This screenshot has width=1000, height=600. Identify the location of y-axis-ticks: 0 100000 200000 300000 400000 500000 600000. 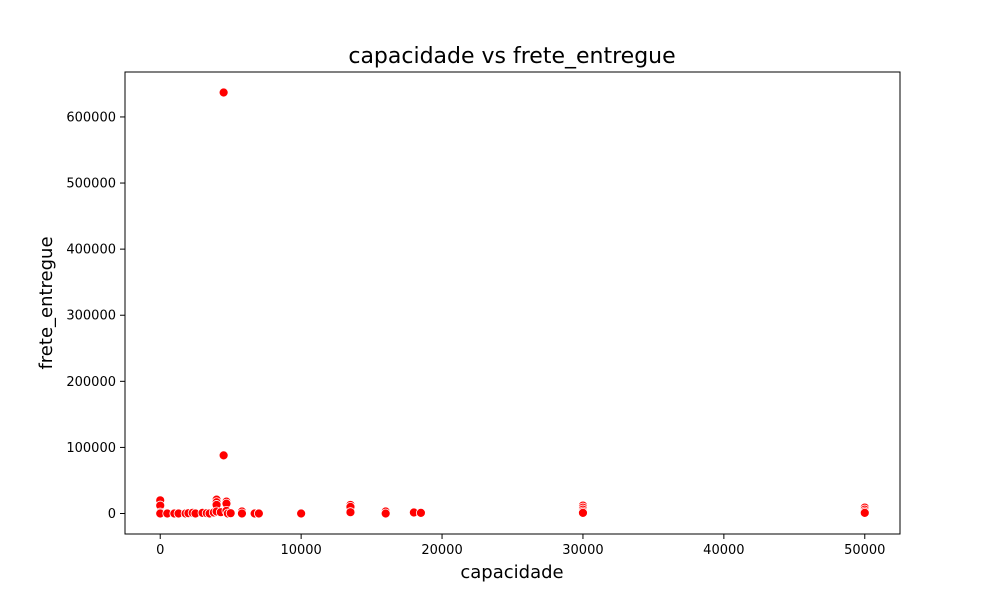
(95, 316).